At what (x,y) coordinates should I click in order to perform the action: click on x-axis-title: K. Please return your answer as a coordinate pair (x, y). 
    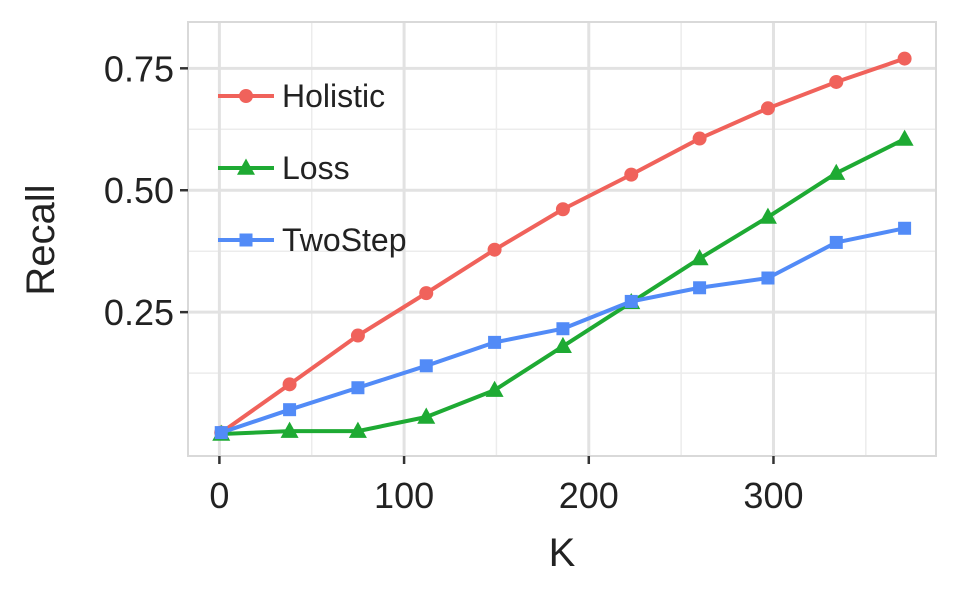
    Looking at the image, I should click on (562, 553).